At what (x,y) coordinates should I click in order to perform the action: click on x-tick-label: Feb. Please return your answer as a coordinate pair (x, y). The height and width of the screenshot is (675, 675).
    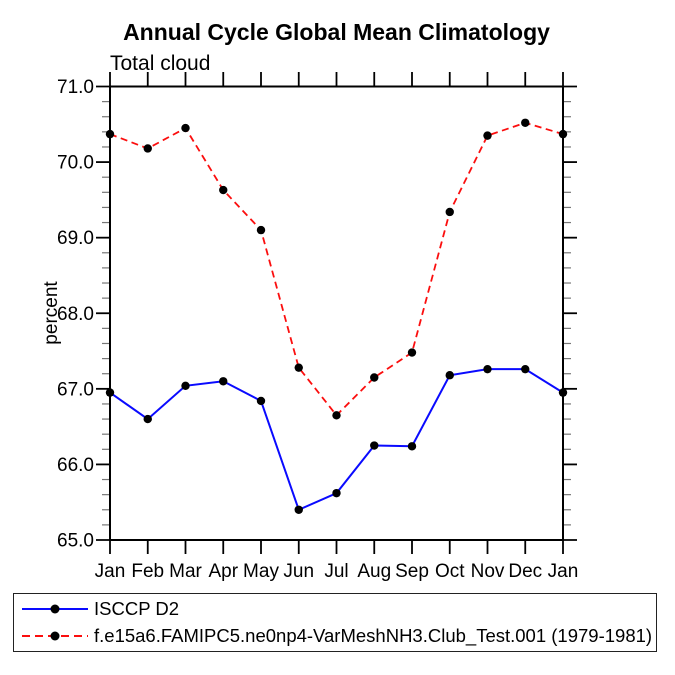
    Looking at the image, I should click on (147, 571).